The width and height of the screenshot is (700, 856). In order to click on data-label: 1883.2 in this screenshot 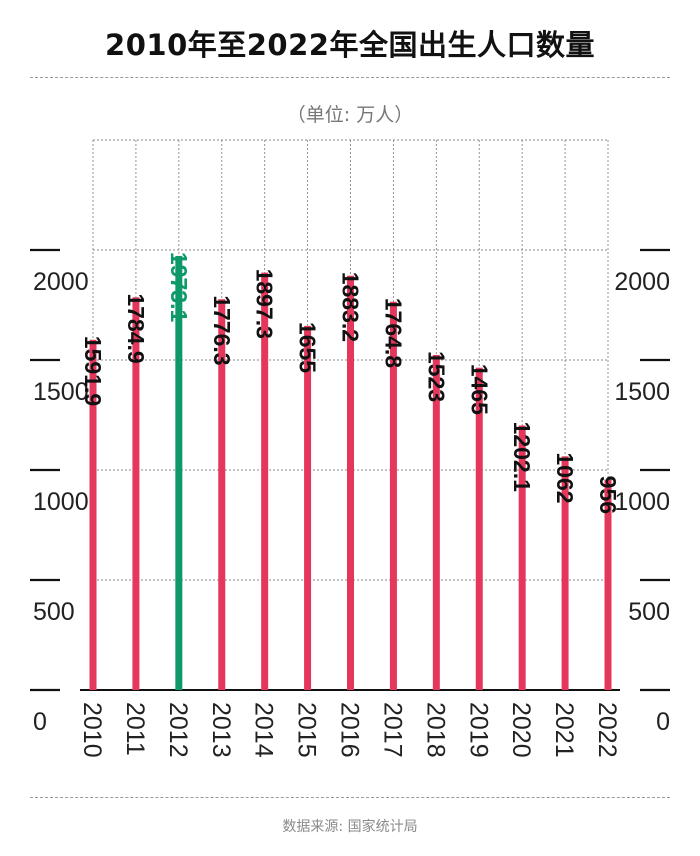, I will do `click(351, 307)`.